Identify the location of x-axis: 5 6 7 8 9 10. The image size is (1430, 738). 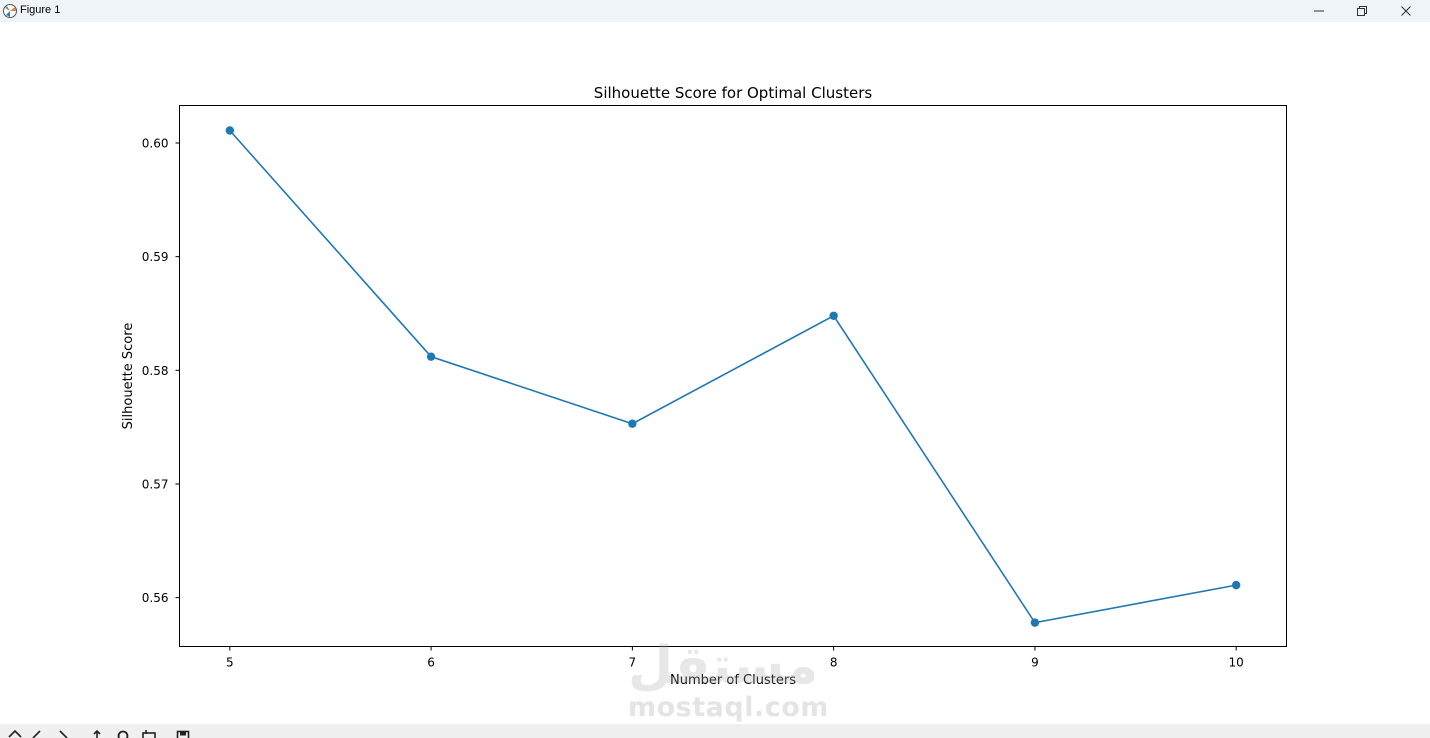
(735, 658).